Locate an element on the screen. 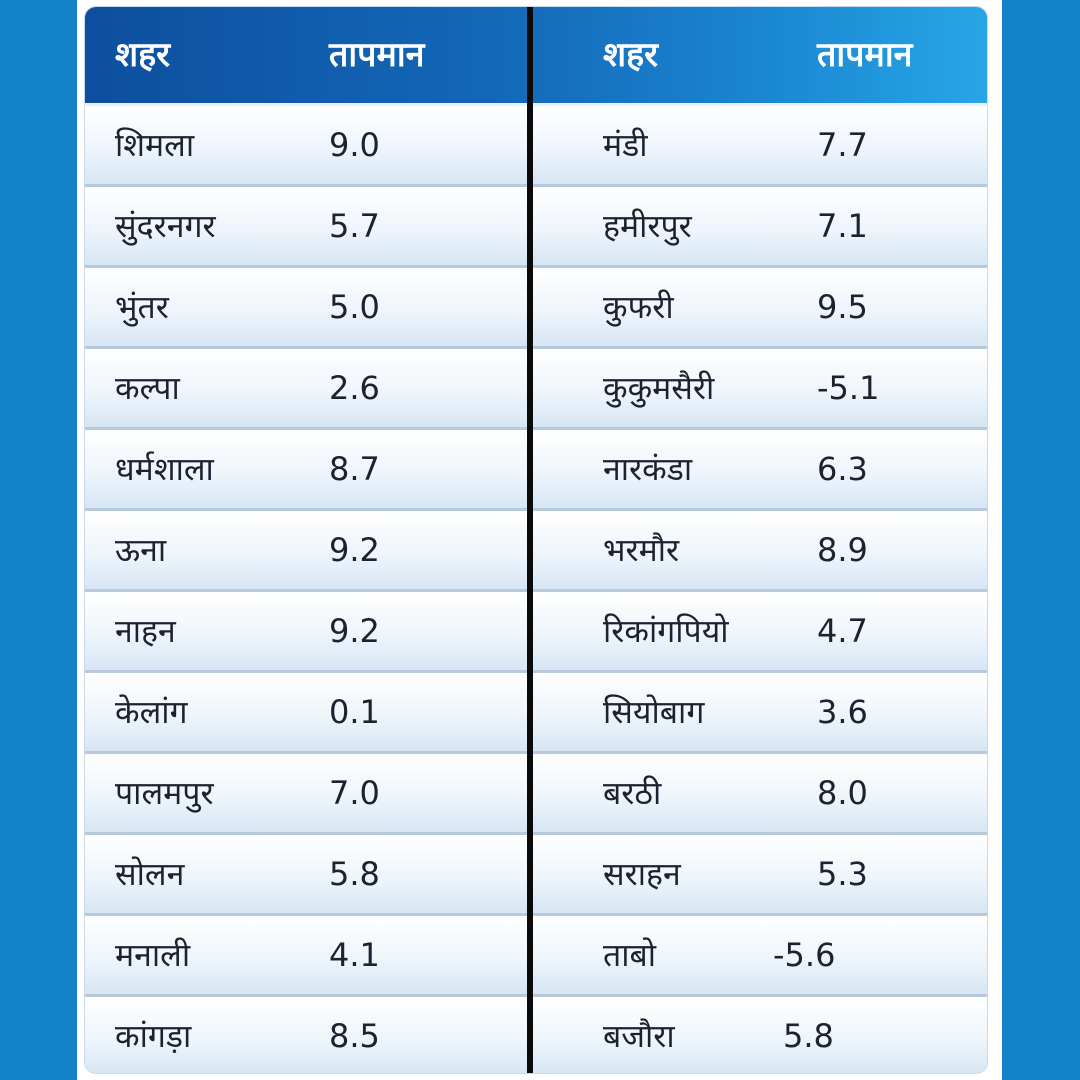 This screenshot has width=1080, height=1080. city-name: कांगड़ा is located at coordinates (153, 1036).